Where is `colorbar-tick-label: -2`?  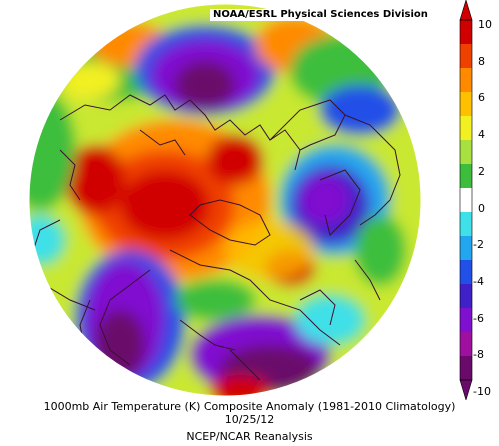
colorbar-tick-label: -2 is located at coordinates (478, 245).